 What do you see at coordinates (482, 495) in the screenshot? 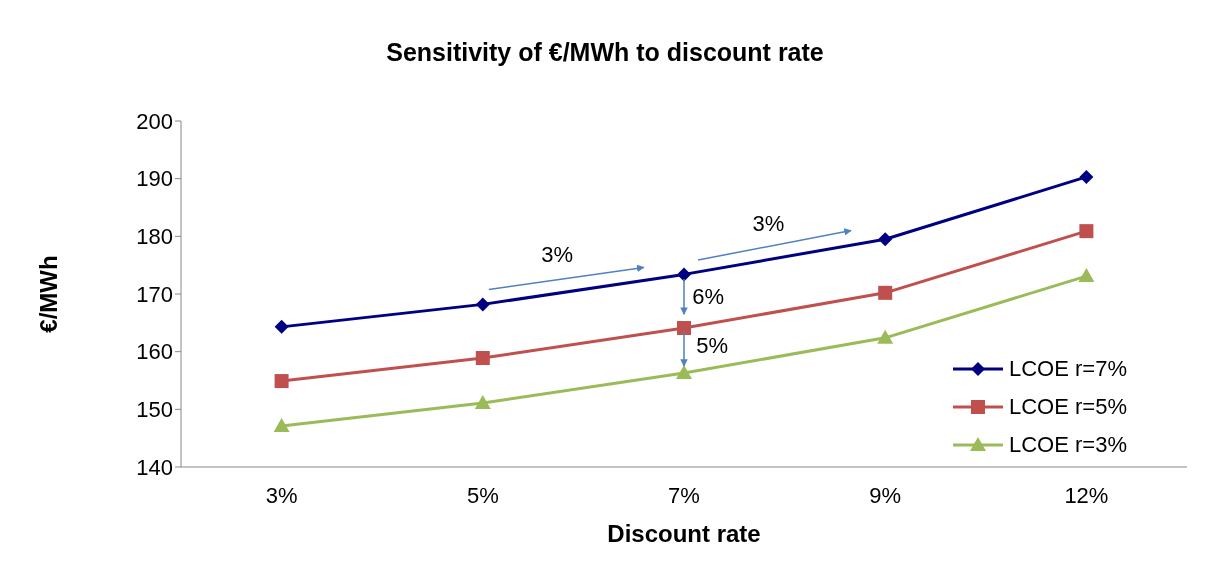
I see `x-tick-label: 5%` at bounding box center [482, 495].